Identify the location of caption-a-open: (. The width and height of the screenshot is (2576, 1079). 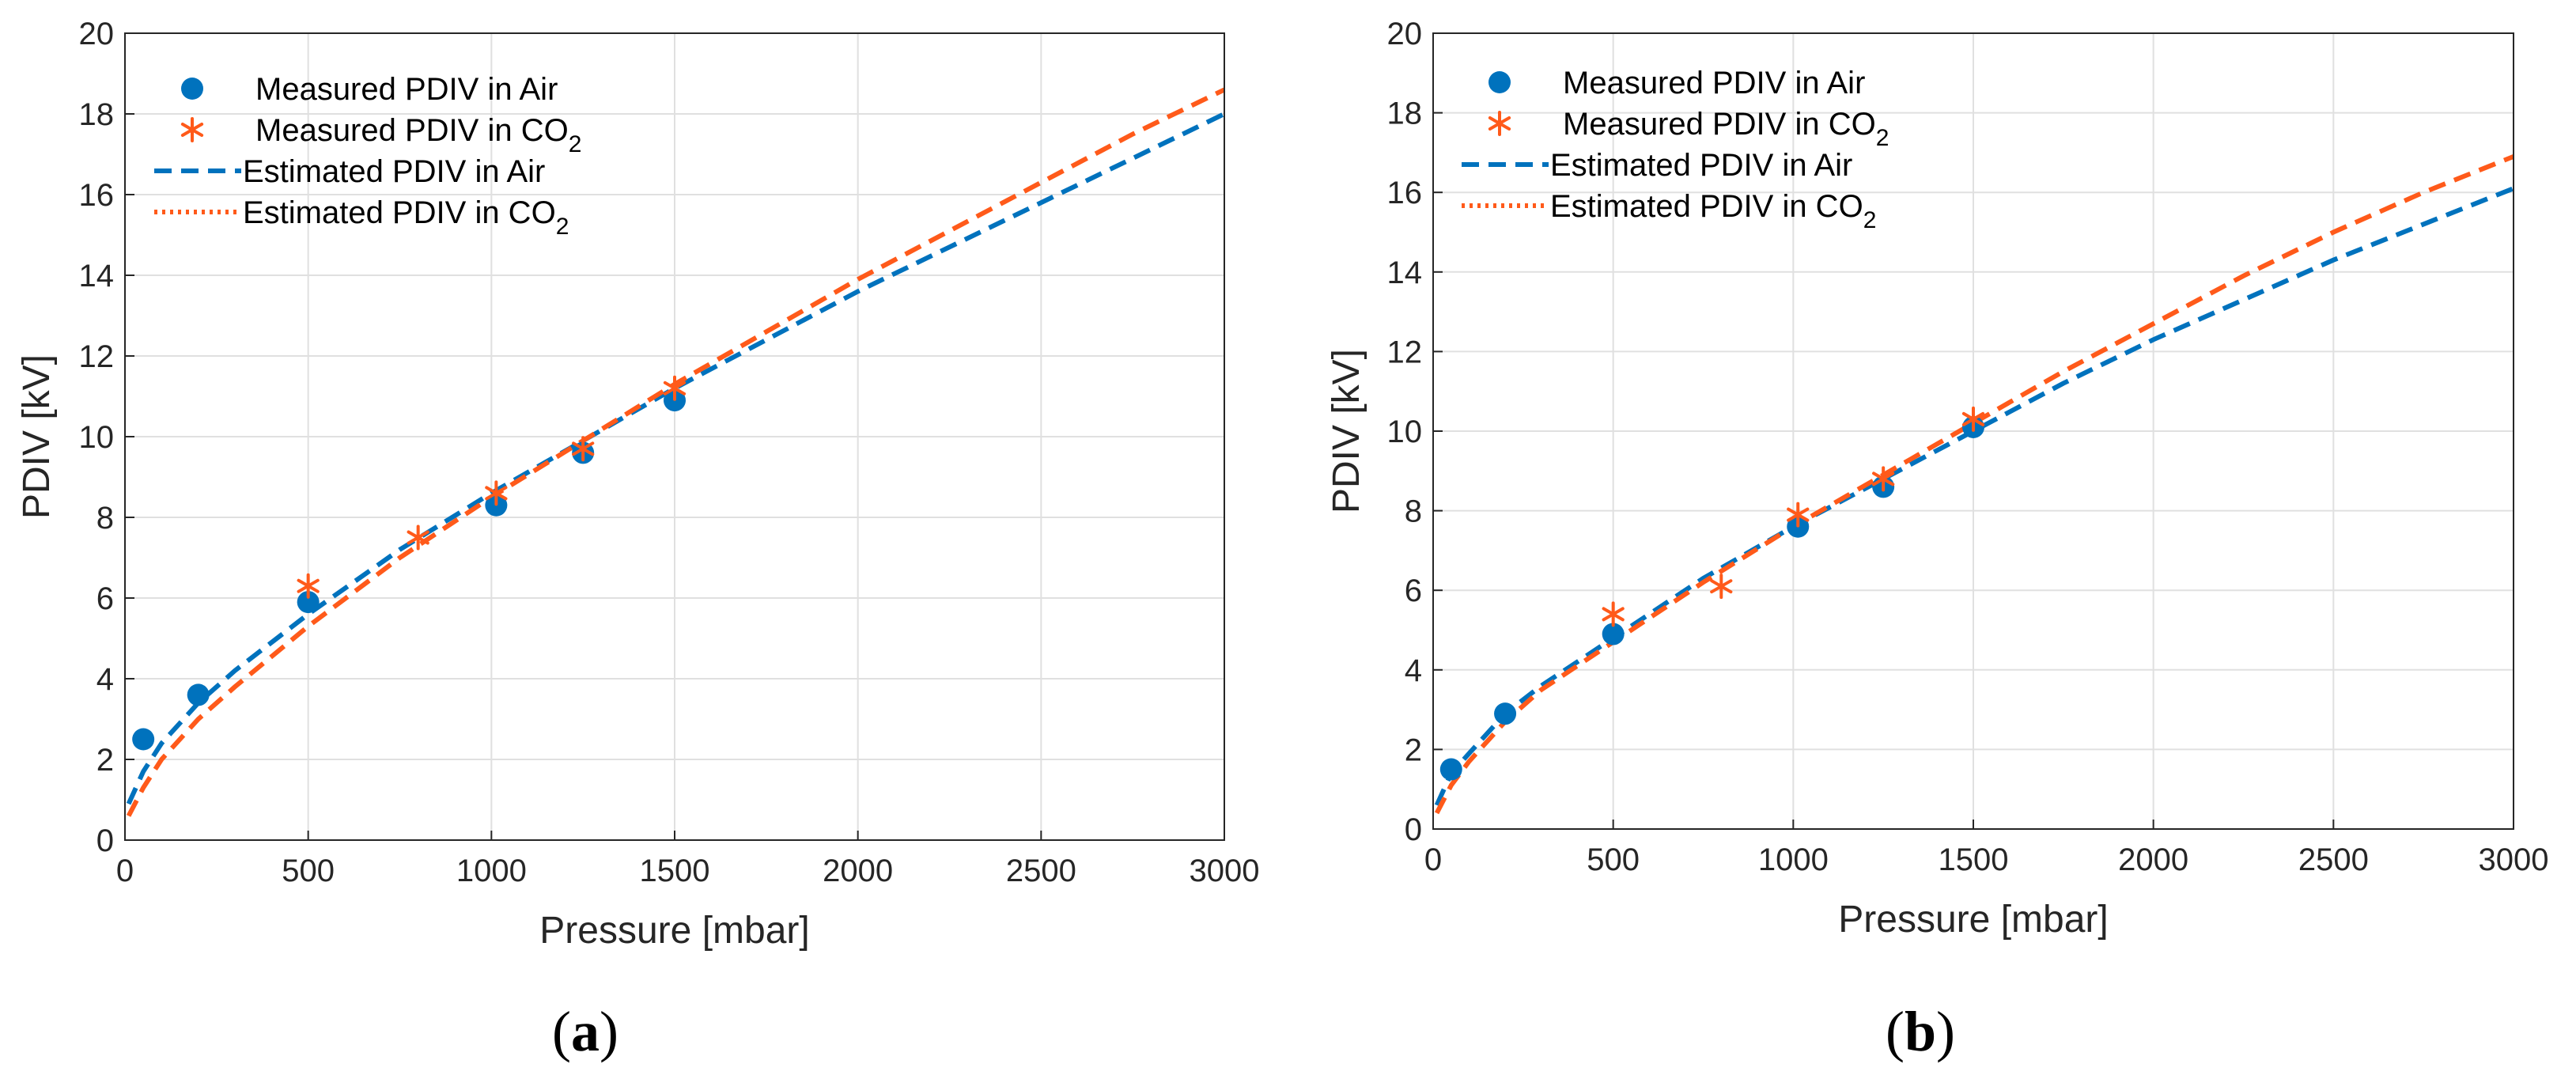
(561, 1031).